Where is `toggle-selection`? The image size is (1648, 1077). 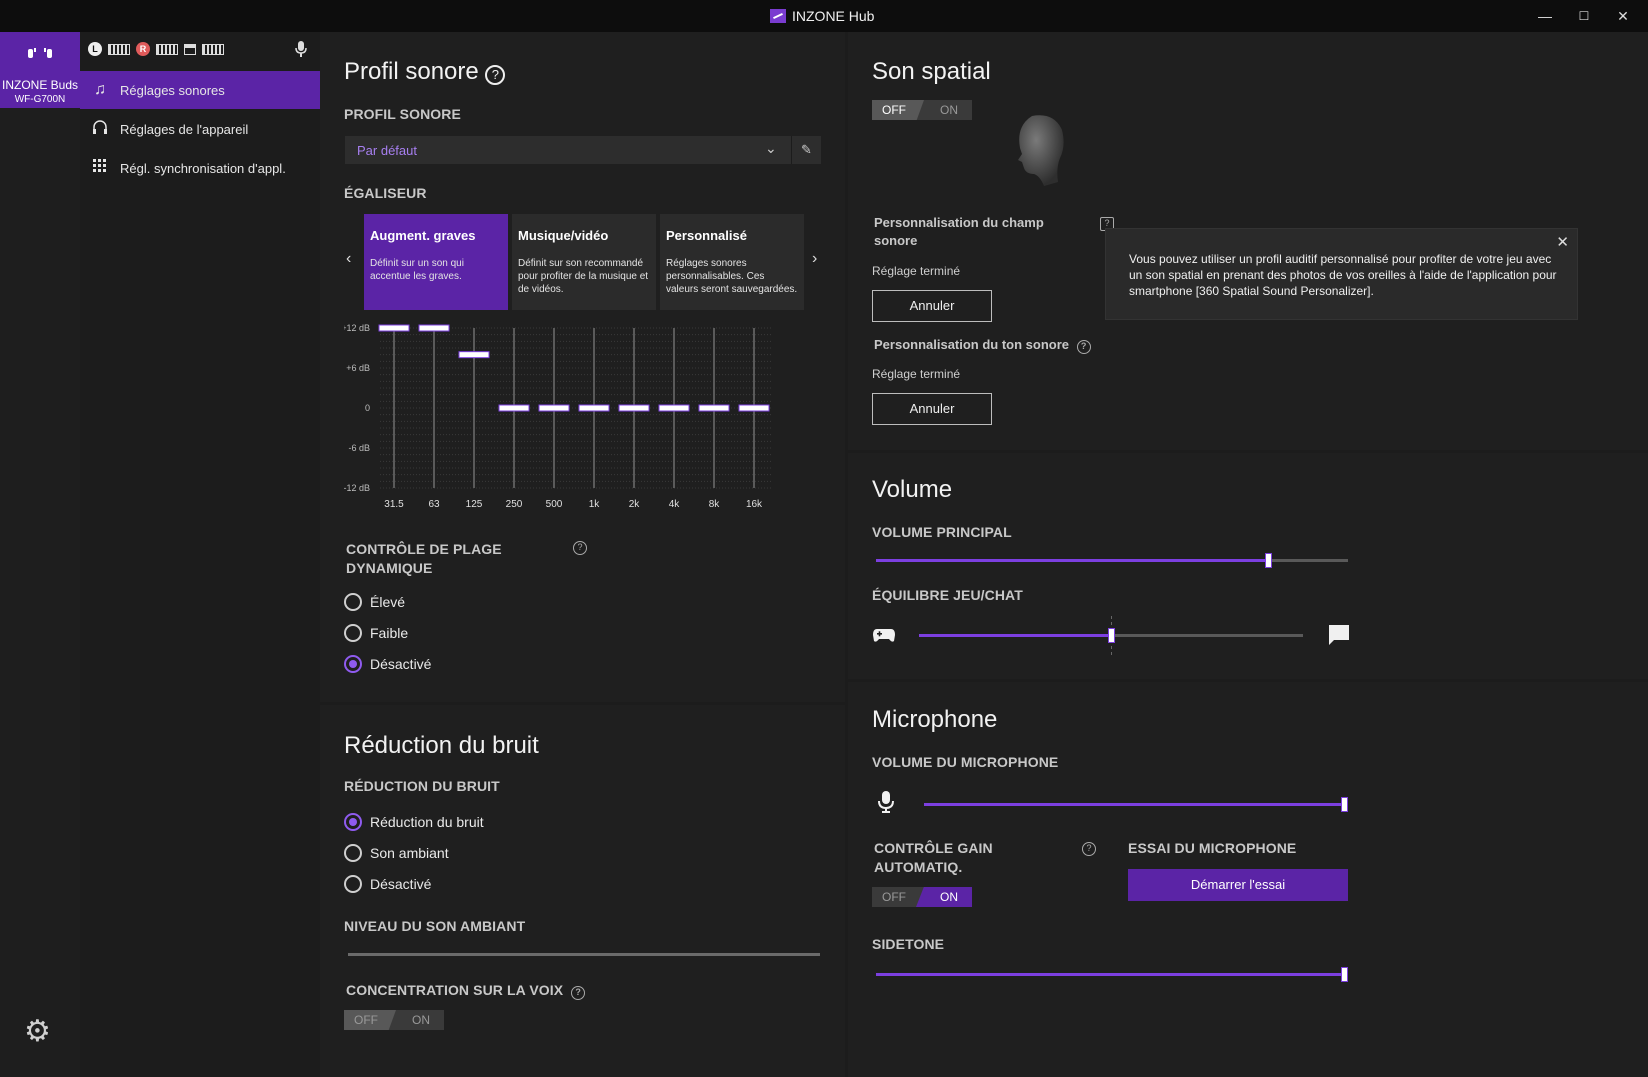
toggle-selection is located at coordinates (898, 110).